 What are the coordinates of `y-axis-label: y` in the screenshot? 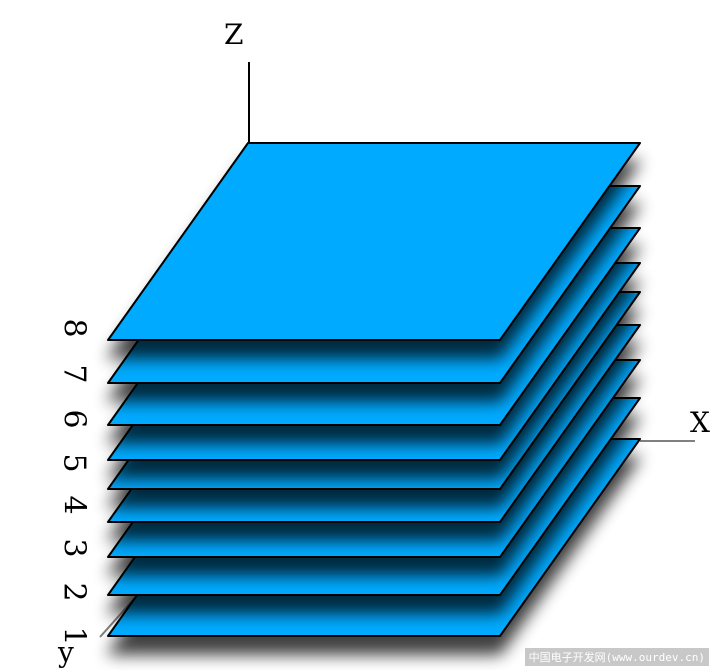 It's located at (65, 652).